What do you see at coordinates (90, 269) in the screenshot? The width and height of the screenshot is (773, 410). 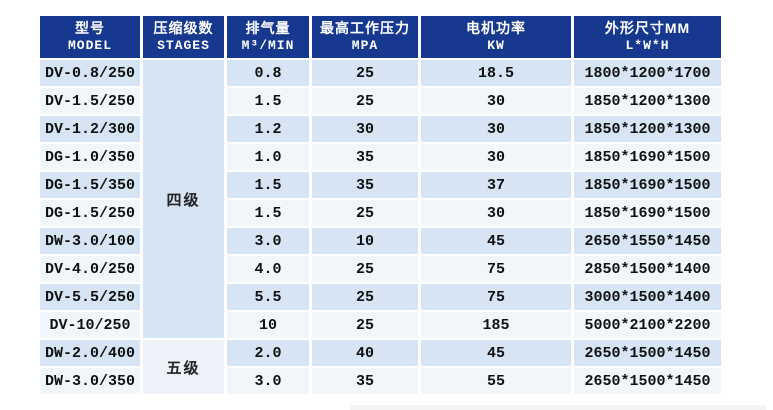 I see `model-cell: DV-4.0/250` at bounding box center [90, 269].